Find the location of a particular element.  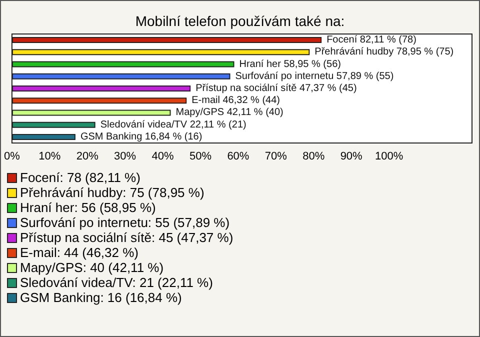

x-tick-label: 50% is located at coordinates (200, 156).